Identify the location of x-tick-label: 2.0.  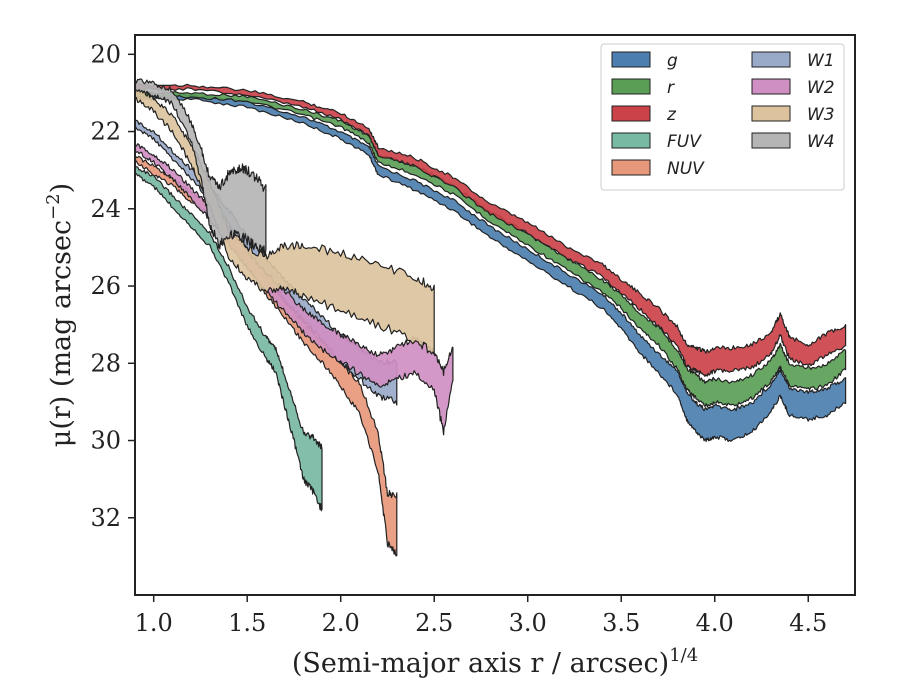
(341, 623).